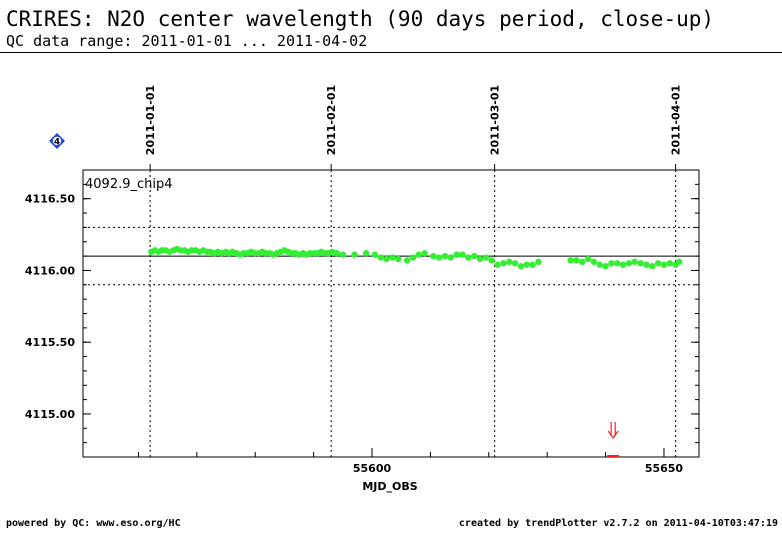 This screenshot has height=542, width=782. Describe the element at coordinates (391, 52) in the screenshot. I see `header-divider` at that location.